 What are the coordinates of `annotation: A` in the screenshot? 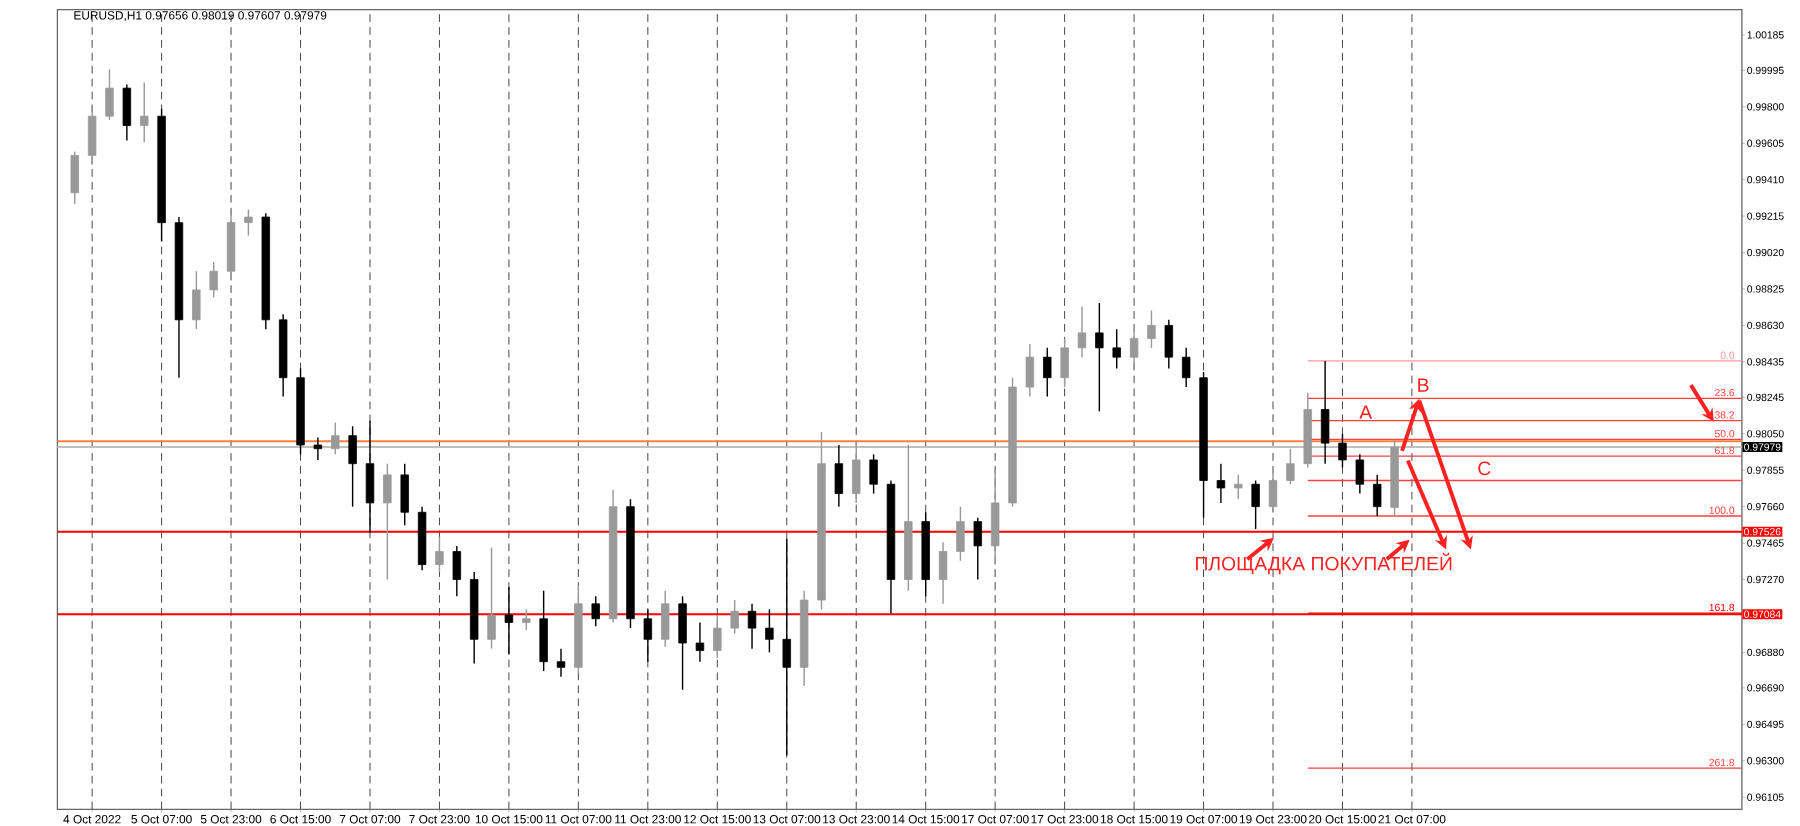 It's located at (1366, 412).